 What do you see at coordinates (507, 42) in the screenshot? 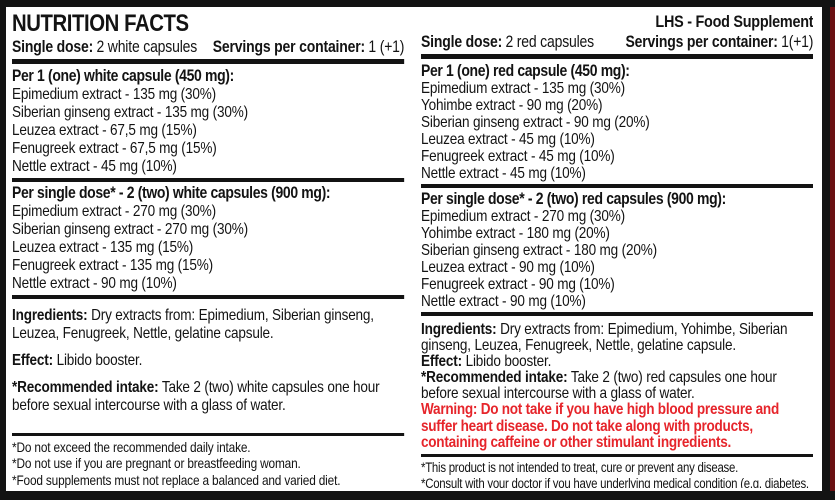
I see `single-dose-red: Single dose: 2 red capsules` at bounding box center [507, 42].